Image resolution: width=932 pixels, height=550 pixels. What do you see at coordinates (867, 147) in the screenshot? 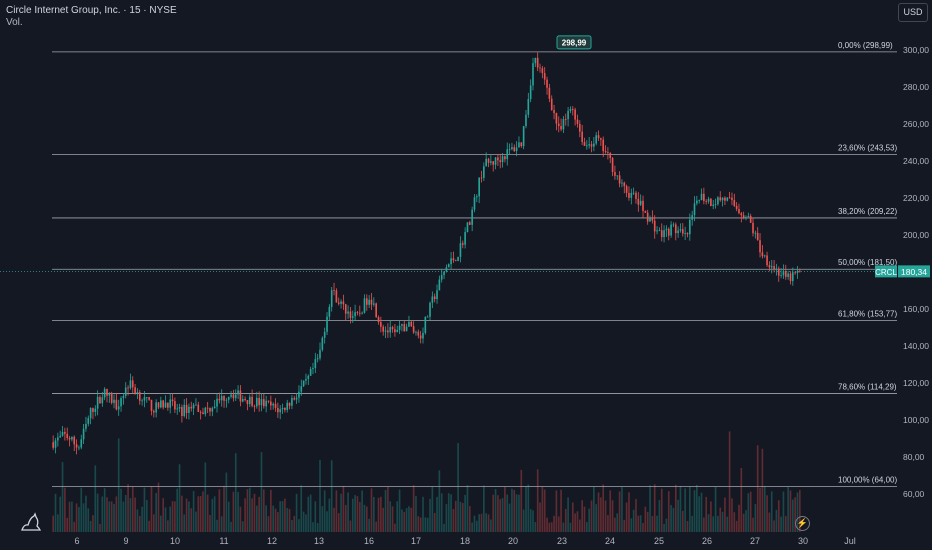
I see `fib-label: 23,60% (243,53)` at bounding box center [867, 147].